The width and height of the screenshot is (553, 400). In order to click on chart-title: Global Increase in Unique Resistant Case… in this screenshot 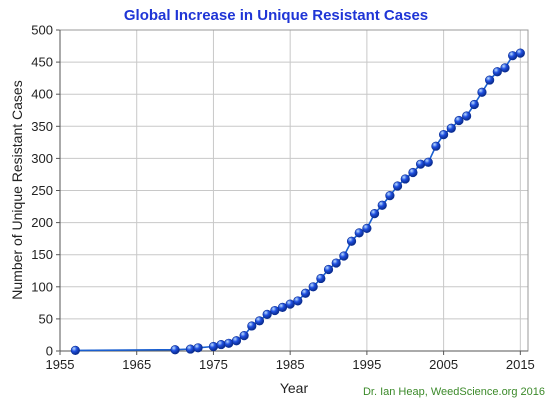, I will do `click(276, 15)`.